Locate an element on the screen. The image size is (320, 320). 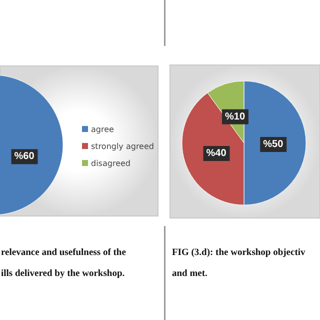
text: FIG (3.d): the workshop objectiv is located at coordinates (239, 253).